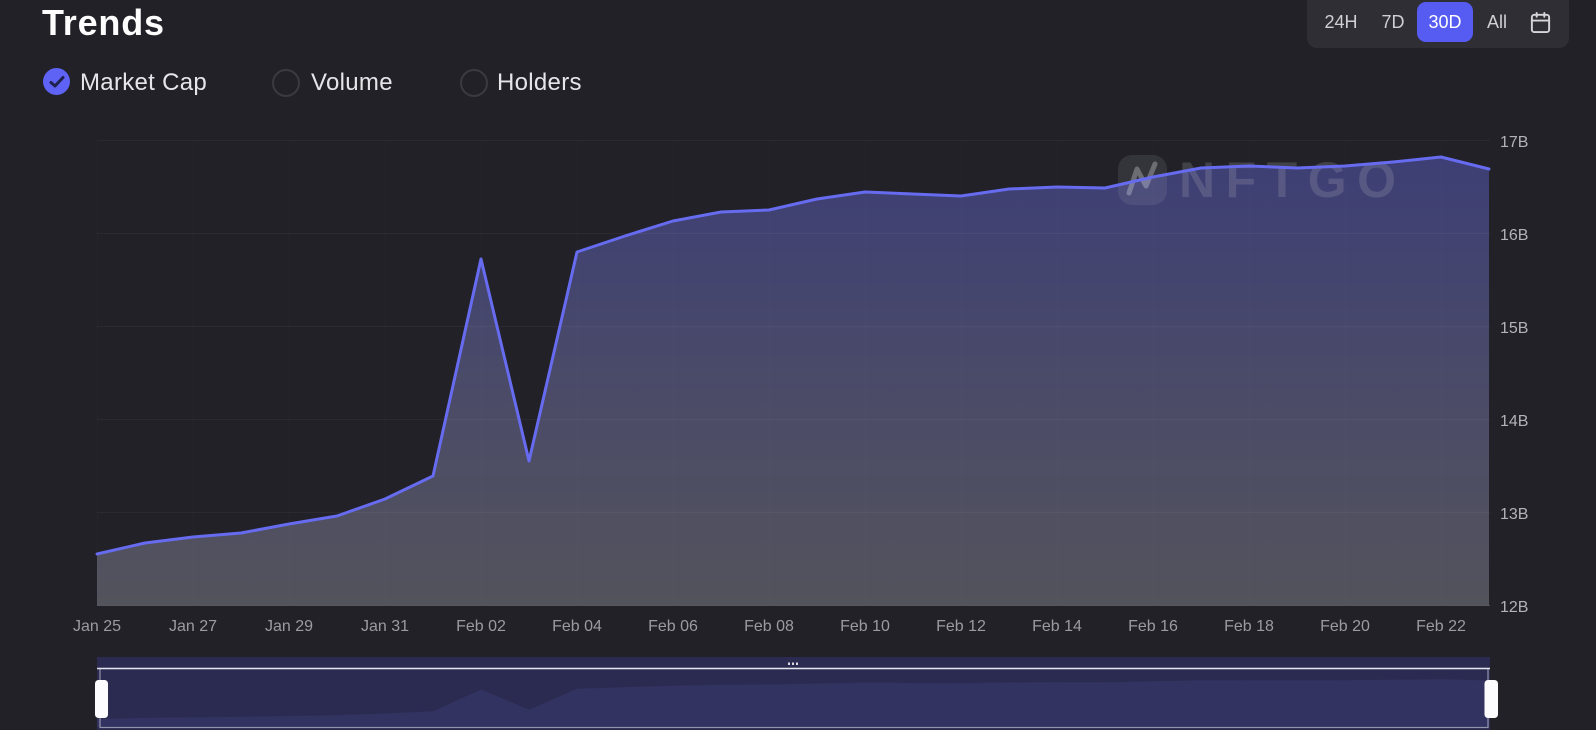 The image size is (1596, 730). I want to click on svg-text: Feb 04, so click(577, 626).